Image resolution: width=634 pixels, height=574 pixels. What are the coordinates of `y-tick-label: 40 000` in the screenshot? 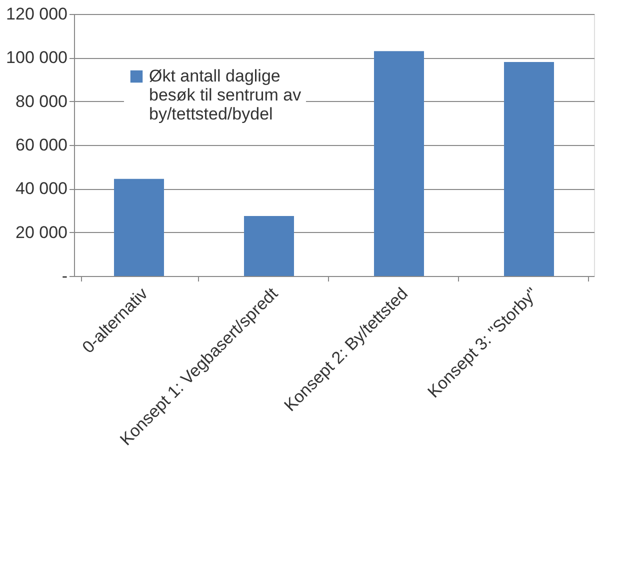 It's located at (42, 188).